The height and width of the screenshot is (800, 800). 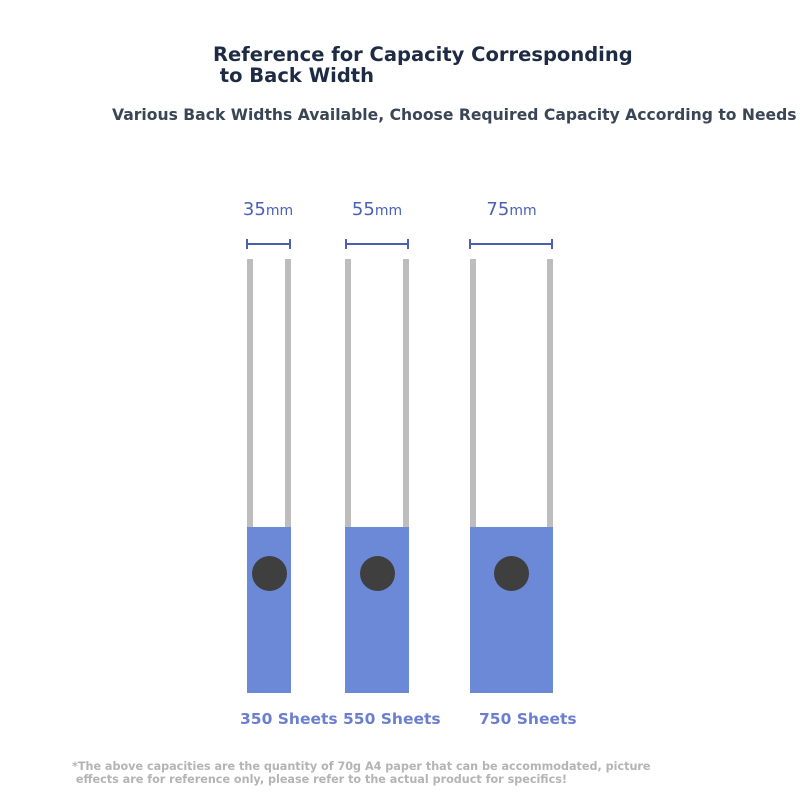 What do you see at coordinates (289, 719) in the screenshot?
I see `capacity-label: 350 Sheets` at bounding box center [289, 719].